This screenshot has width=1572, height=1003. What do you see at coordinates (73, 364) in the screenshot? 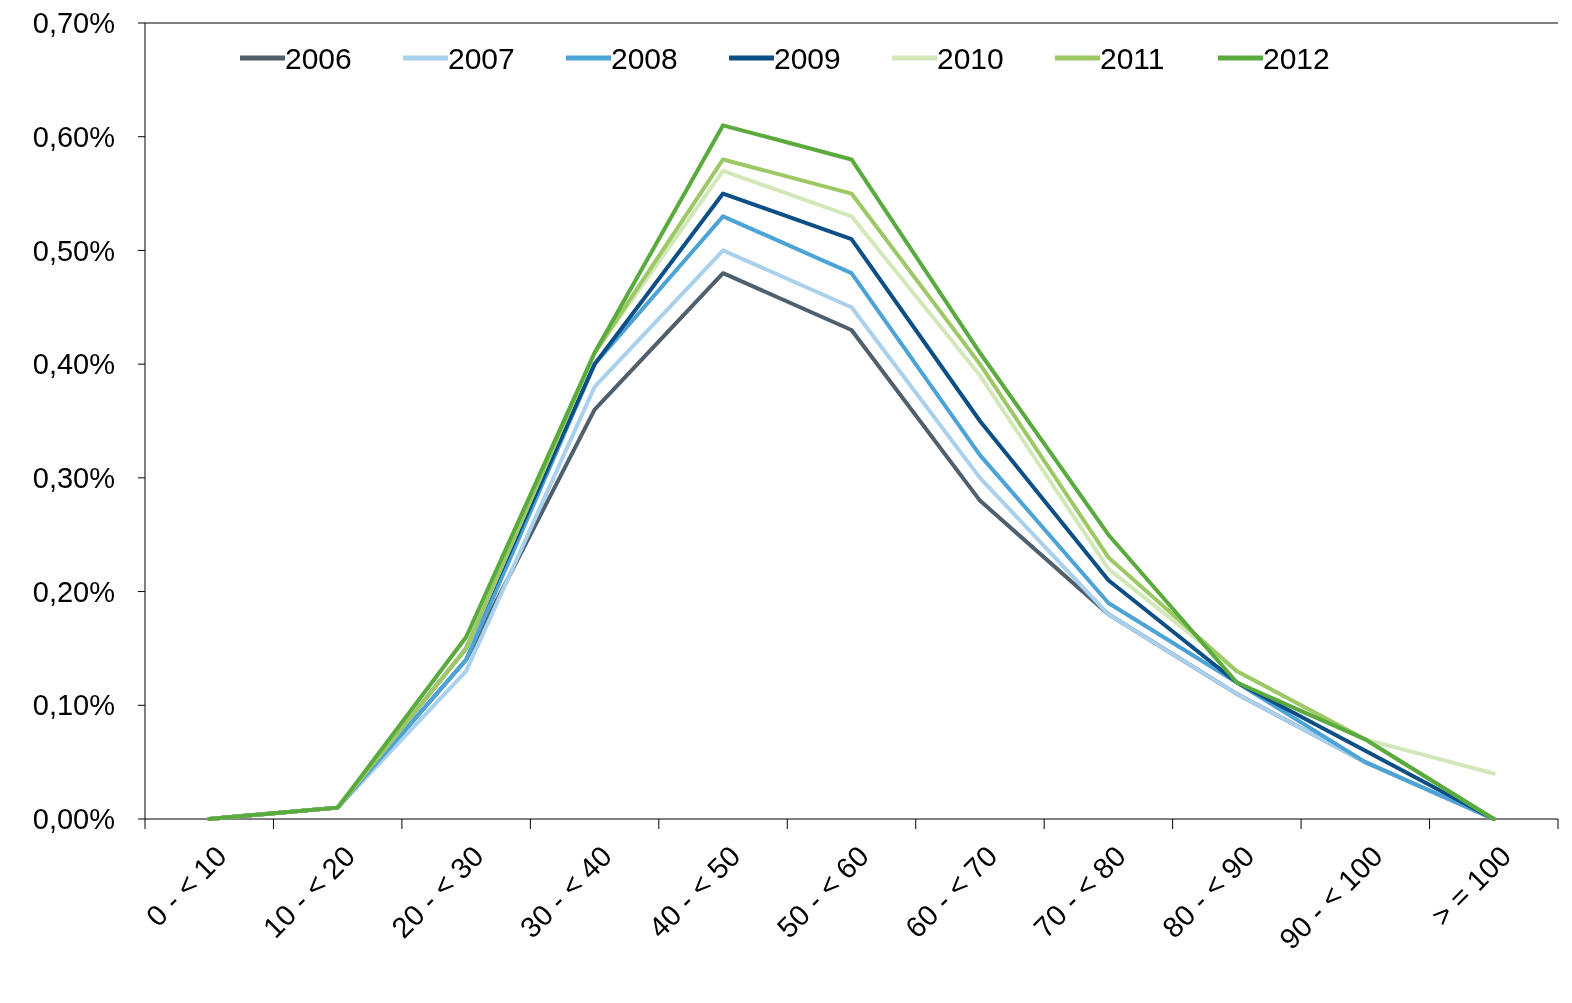
I see `y-tick-label: 0,40%` at bounding box center [73, 364].